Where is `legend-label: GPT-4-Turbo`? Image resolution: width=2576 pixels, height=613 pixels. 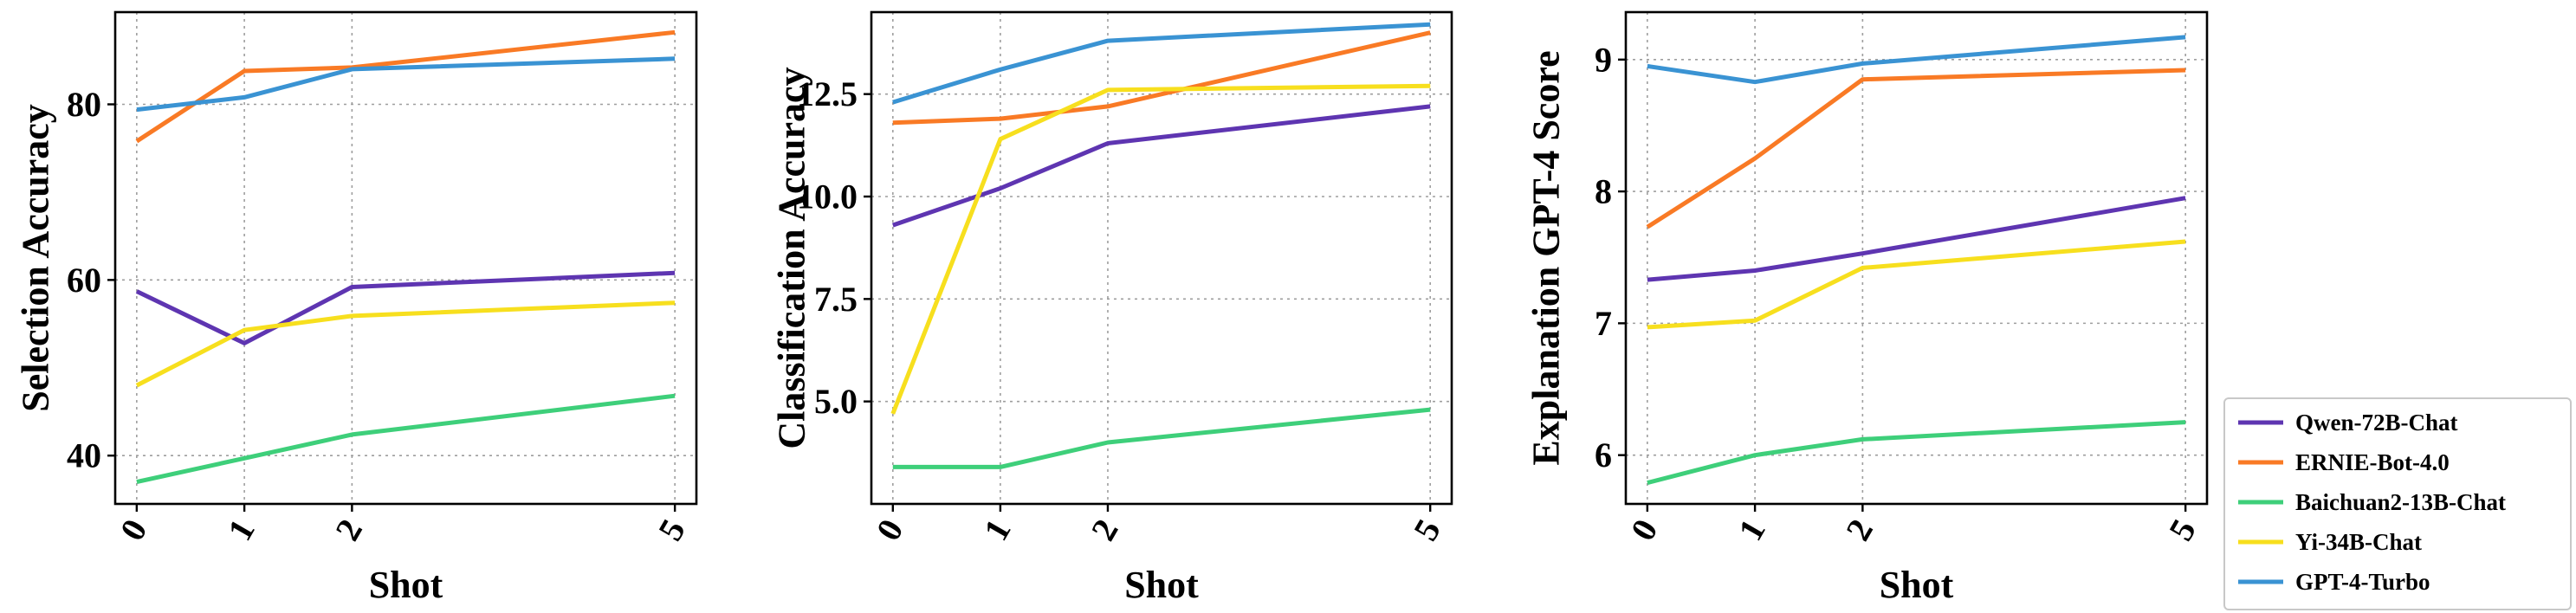
legend-label: GPT-4-Turbo is located at coordinates (2362, 582).